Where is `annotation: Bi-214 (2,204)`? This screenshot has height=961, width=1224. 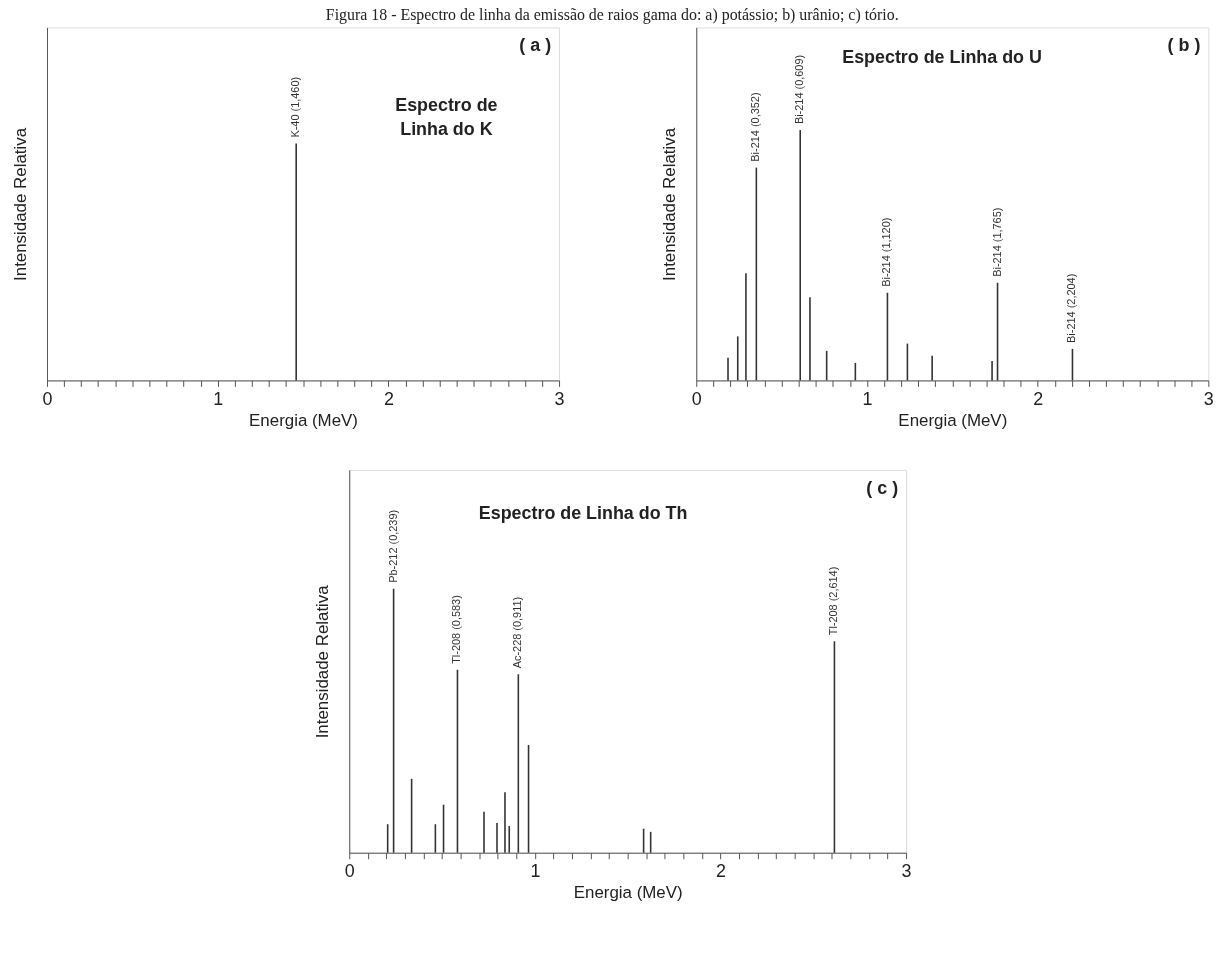 annotation: Bi-214 (2,204) is located at coordinates (1071, 308).